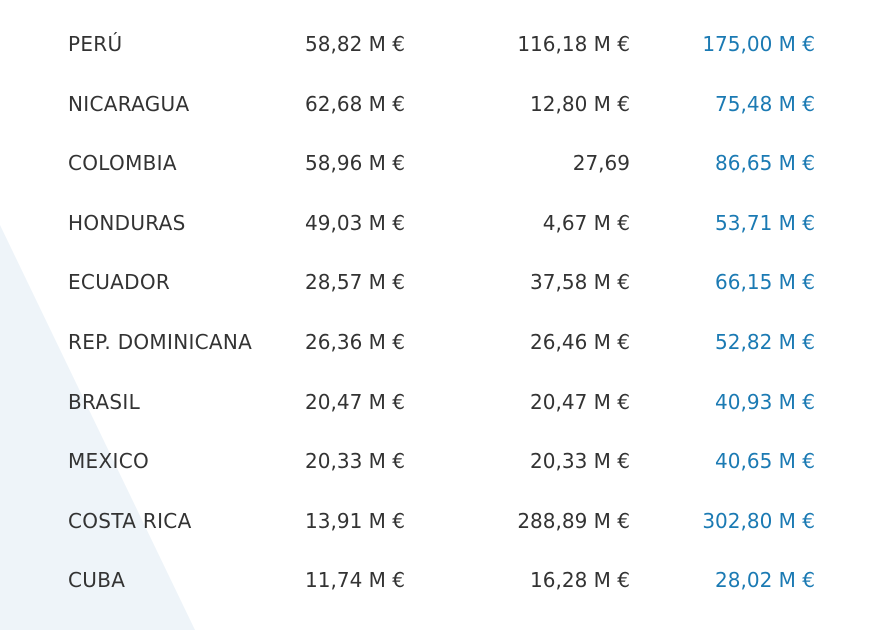 This screenshot has height=630, width=885. Describe the element at coordinates (355, 461) in the screenshot. I see `value-a: 20,33 M €` at that location.